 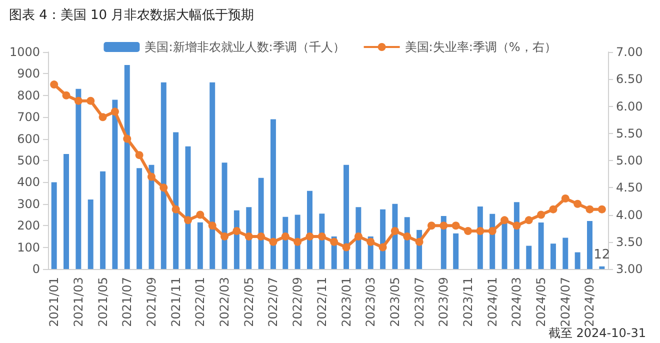 I want to click on x-tick-label: 2021/01, so click(x=54, y=302).